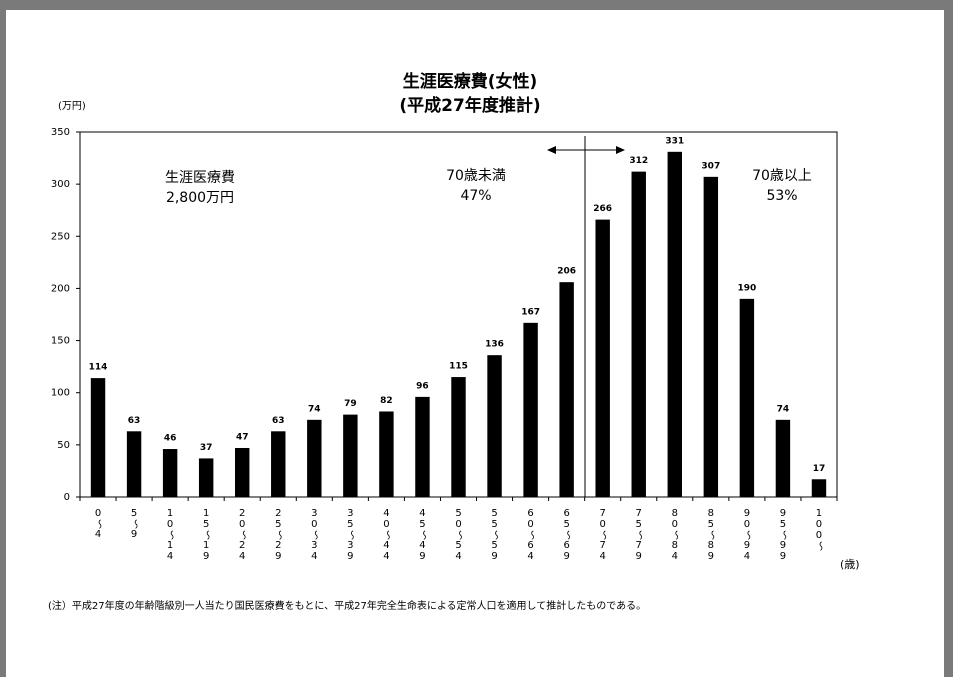 This screenshot has width=953, height=677. What do you see at coordinates (782, 176) in the screenshot?
I see `annotation: 70歳以上` at bounding box center [782, 176].